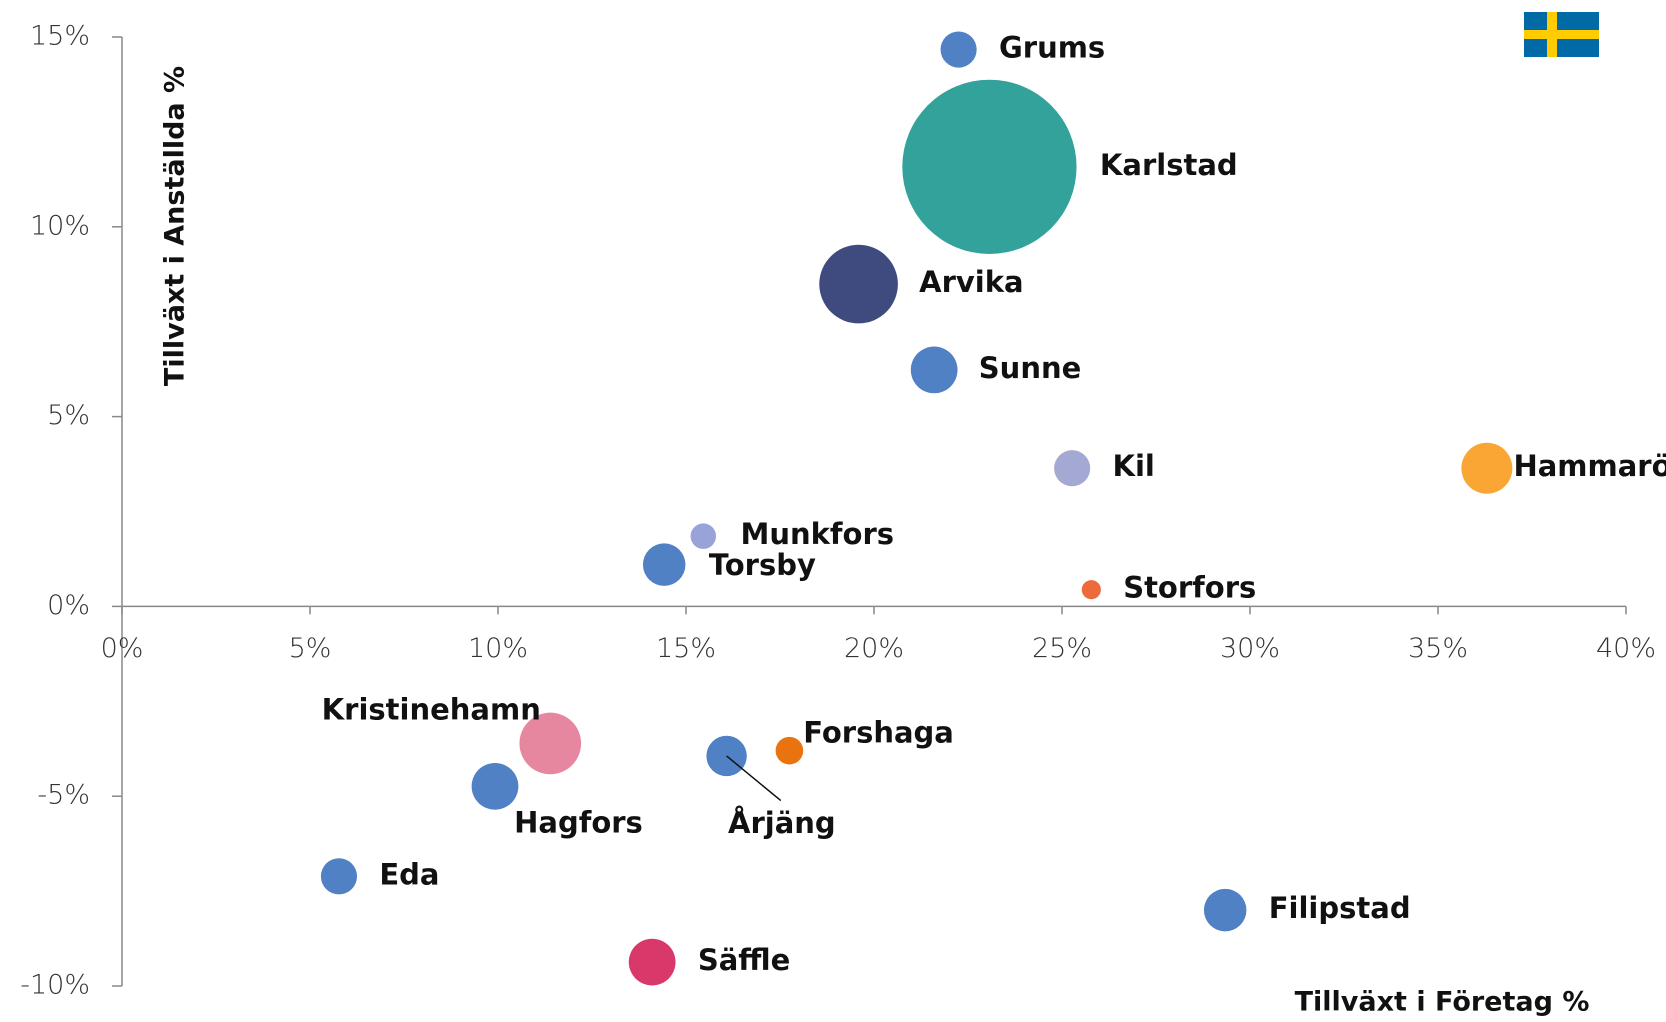 This screenshot has width=1666, height=1022. I want to click on point-label: Forshaga, so click(878, 733).